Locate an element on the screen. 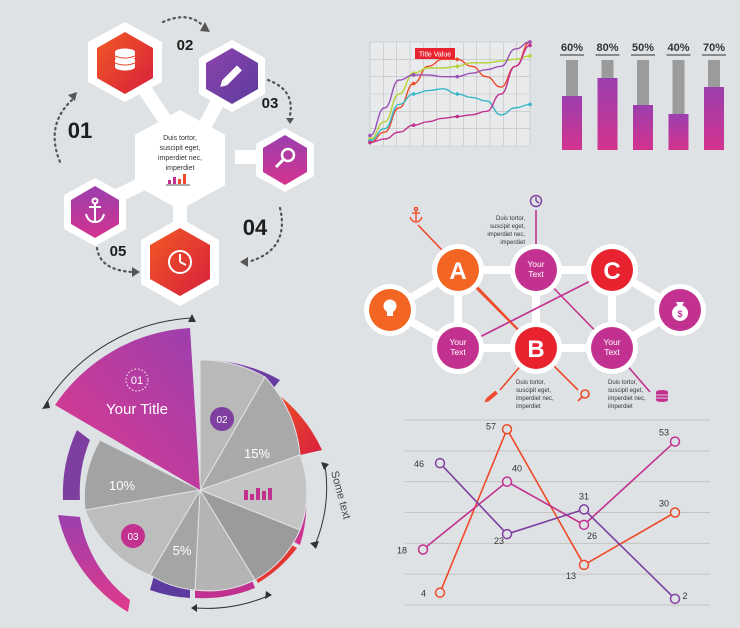  pie-title: Your Title is located at coordinates (137, 409).